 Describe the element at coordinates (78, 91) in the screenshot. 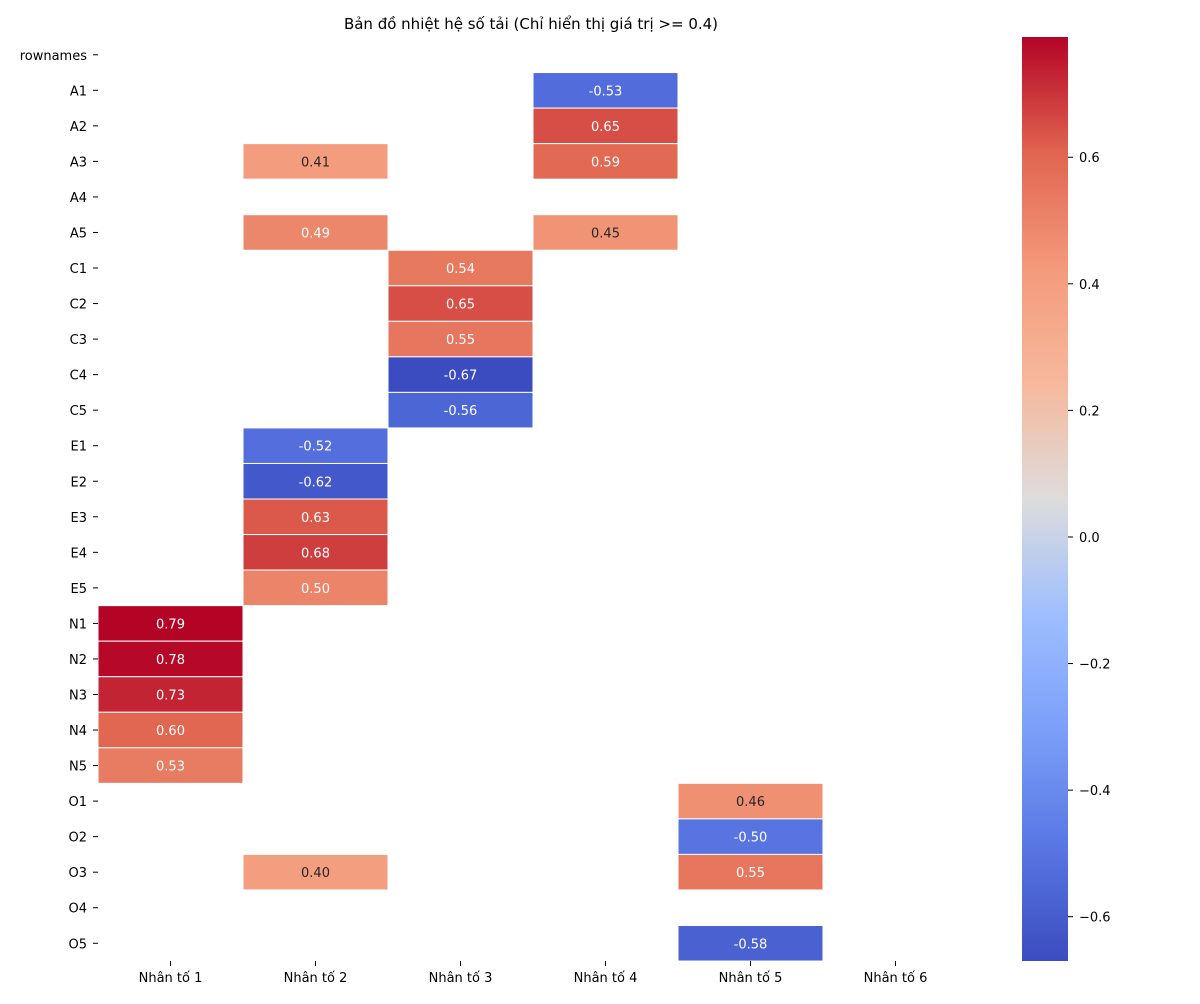

I see `row-label: A1` at that location.